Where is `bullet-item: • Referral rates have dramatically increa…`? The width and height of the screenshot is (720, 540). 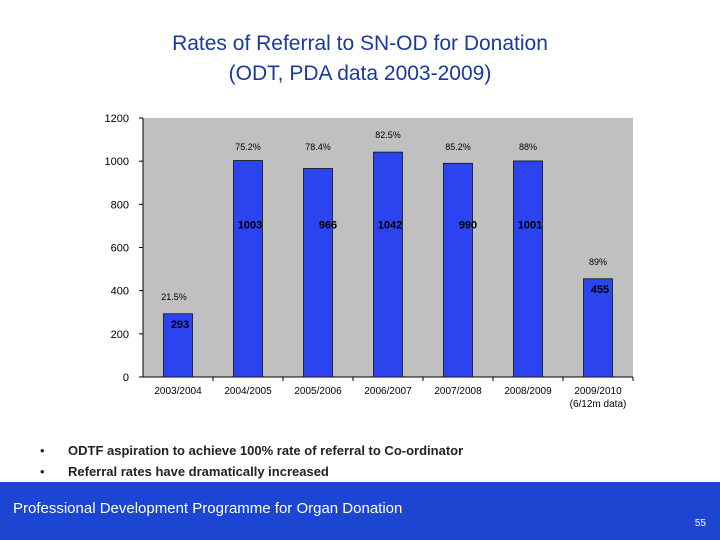
bullet-item: • Referral rates have dramatically increa… is located at coordinates (251, 471).